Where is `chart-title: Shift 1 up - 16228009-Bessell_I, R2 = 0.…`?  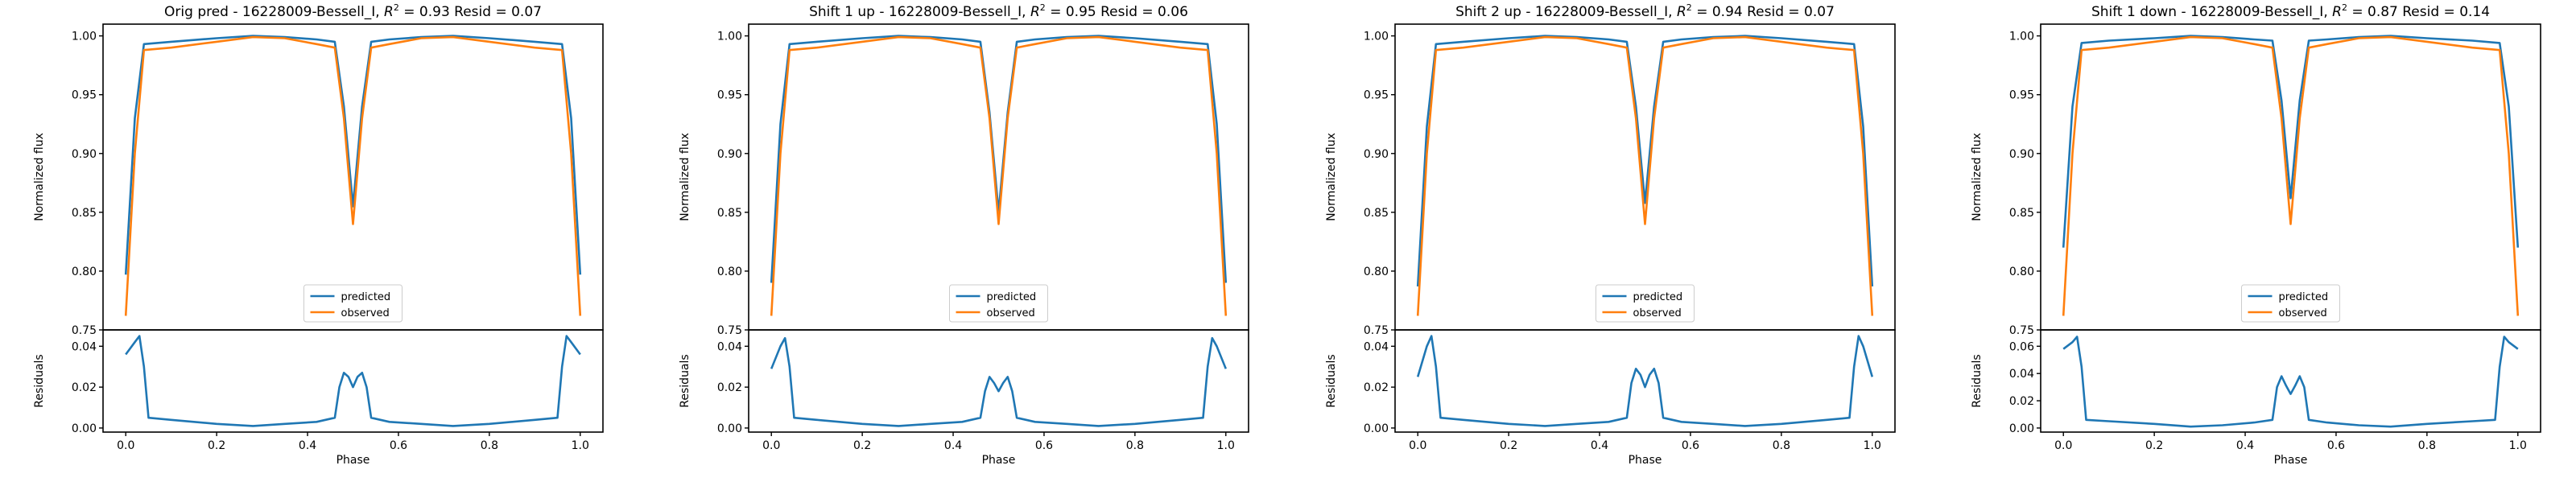 chart-title: Shift 1 up - 16228009-Bessell_I, R2 = 0.… is located at coordinates (998, 11).